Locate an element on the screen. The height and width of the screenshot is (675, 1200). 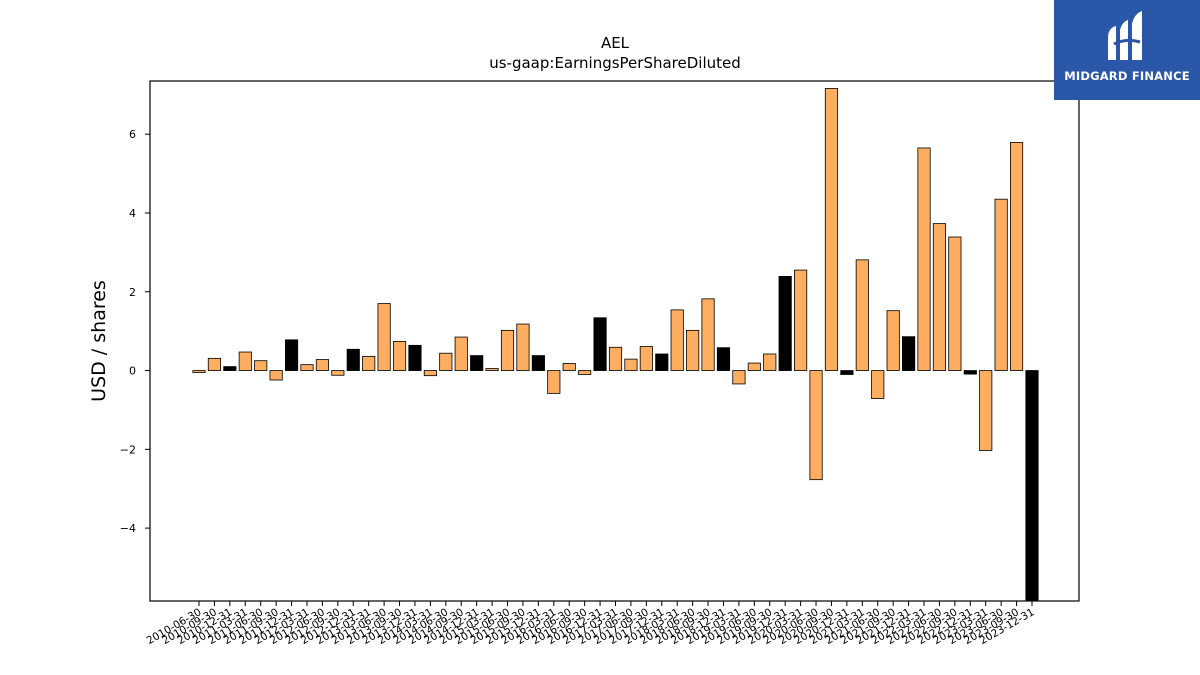
y-tick-label: 2 is located at coordinates (132, 292).